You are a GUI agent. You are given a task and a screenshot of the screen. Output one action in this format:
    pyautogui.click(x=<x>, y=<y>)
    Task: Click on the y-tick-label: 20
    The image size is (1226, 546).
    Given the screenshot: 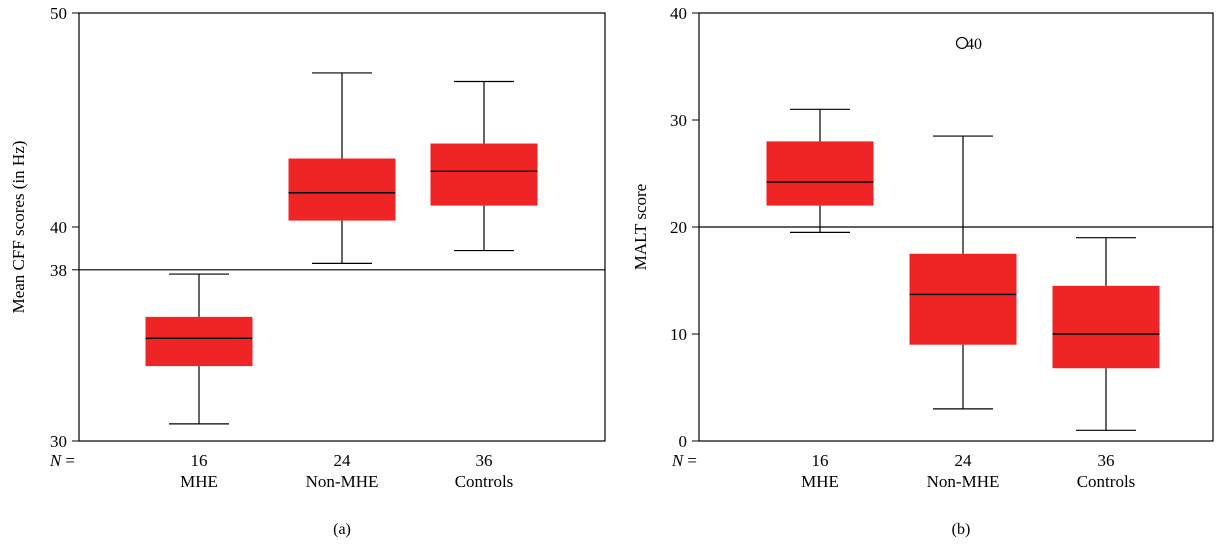 What is the action you would take?
    pyautogui.click(x=678, y=227)
    